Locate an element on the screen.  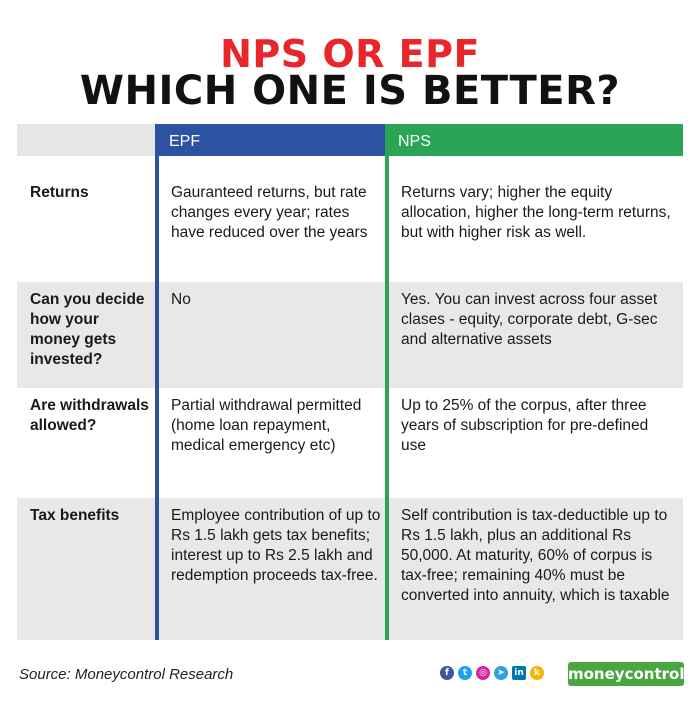
linkedin-icon: in is located at coordinates (519, 673).